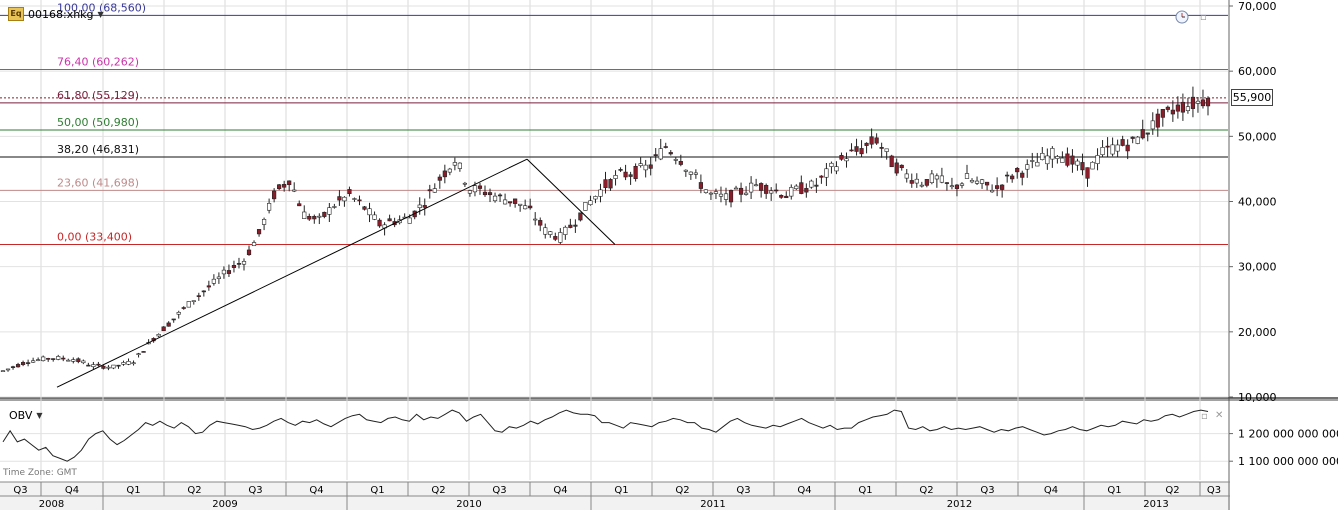 The height and width of the screenshot is (510, 1338). Describe the element at coordinates (51, 504) in the screenshot. I see `year-label: 2008` at that location.